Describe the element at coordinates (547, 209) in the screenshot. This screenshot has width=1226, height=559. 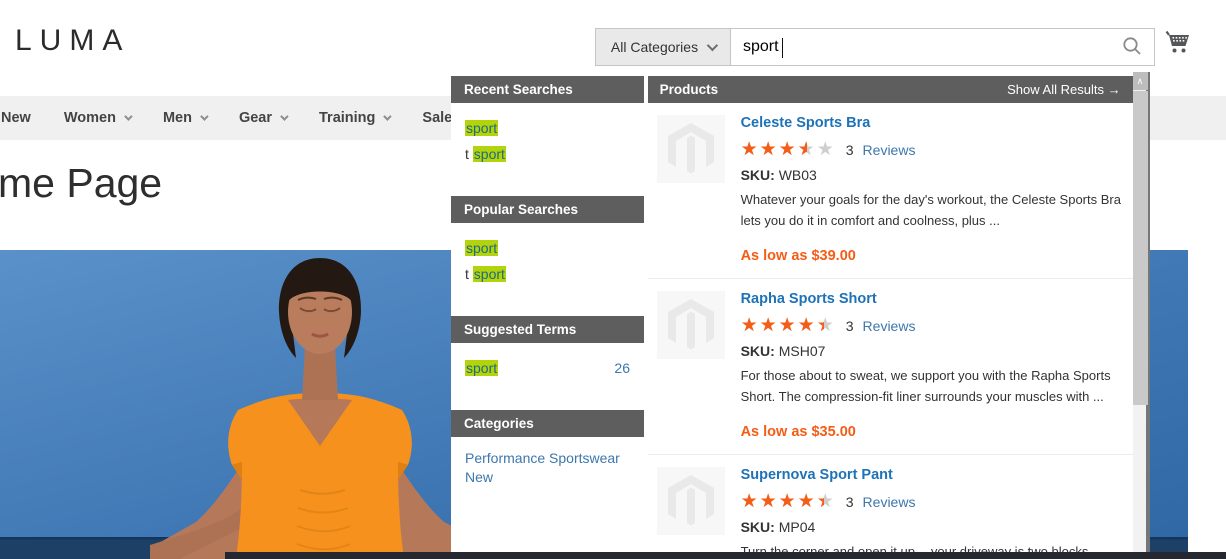
I see `popular-searches-header: Popular Searches` at that location.